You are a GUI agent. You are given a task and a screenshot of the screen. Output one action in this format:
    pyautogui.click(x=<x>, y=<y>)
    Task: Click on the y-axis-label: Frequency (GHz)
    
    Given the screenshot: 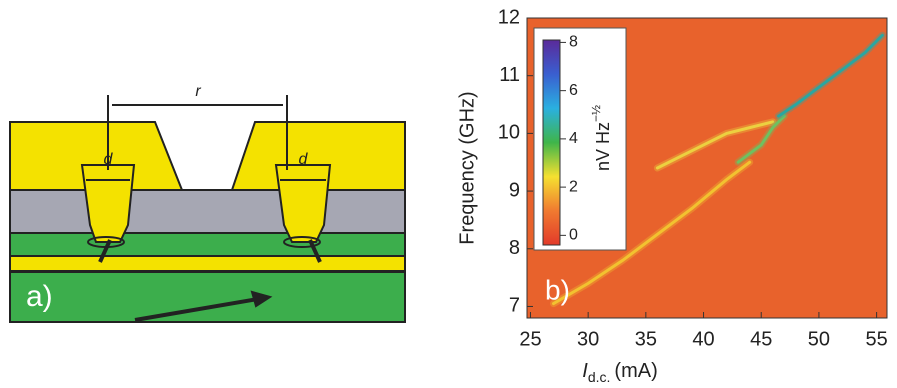 What is the action you would take?
    pyautogui.click(x=467, y=167)
    